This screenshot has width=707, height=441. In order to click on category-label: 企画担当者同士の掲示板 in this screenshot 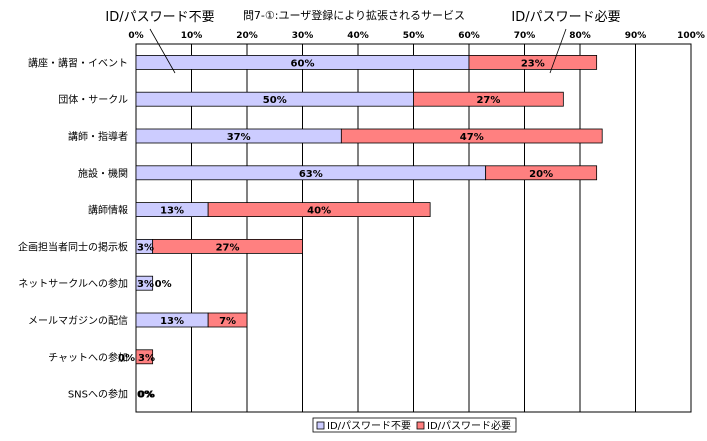, I will do `click(73, 246)`.